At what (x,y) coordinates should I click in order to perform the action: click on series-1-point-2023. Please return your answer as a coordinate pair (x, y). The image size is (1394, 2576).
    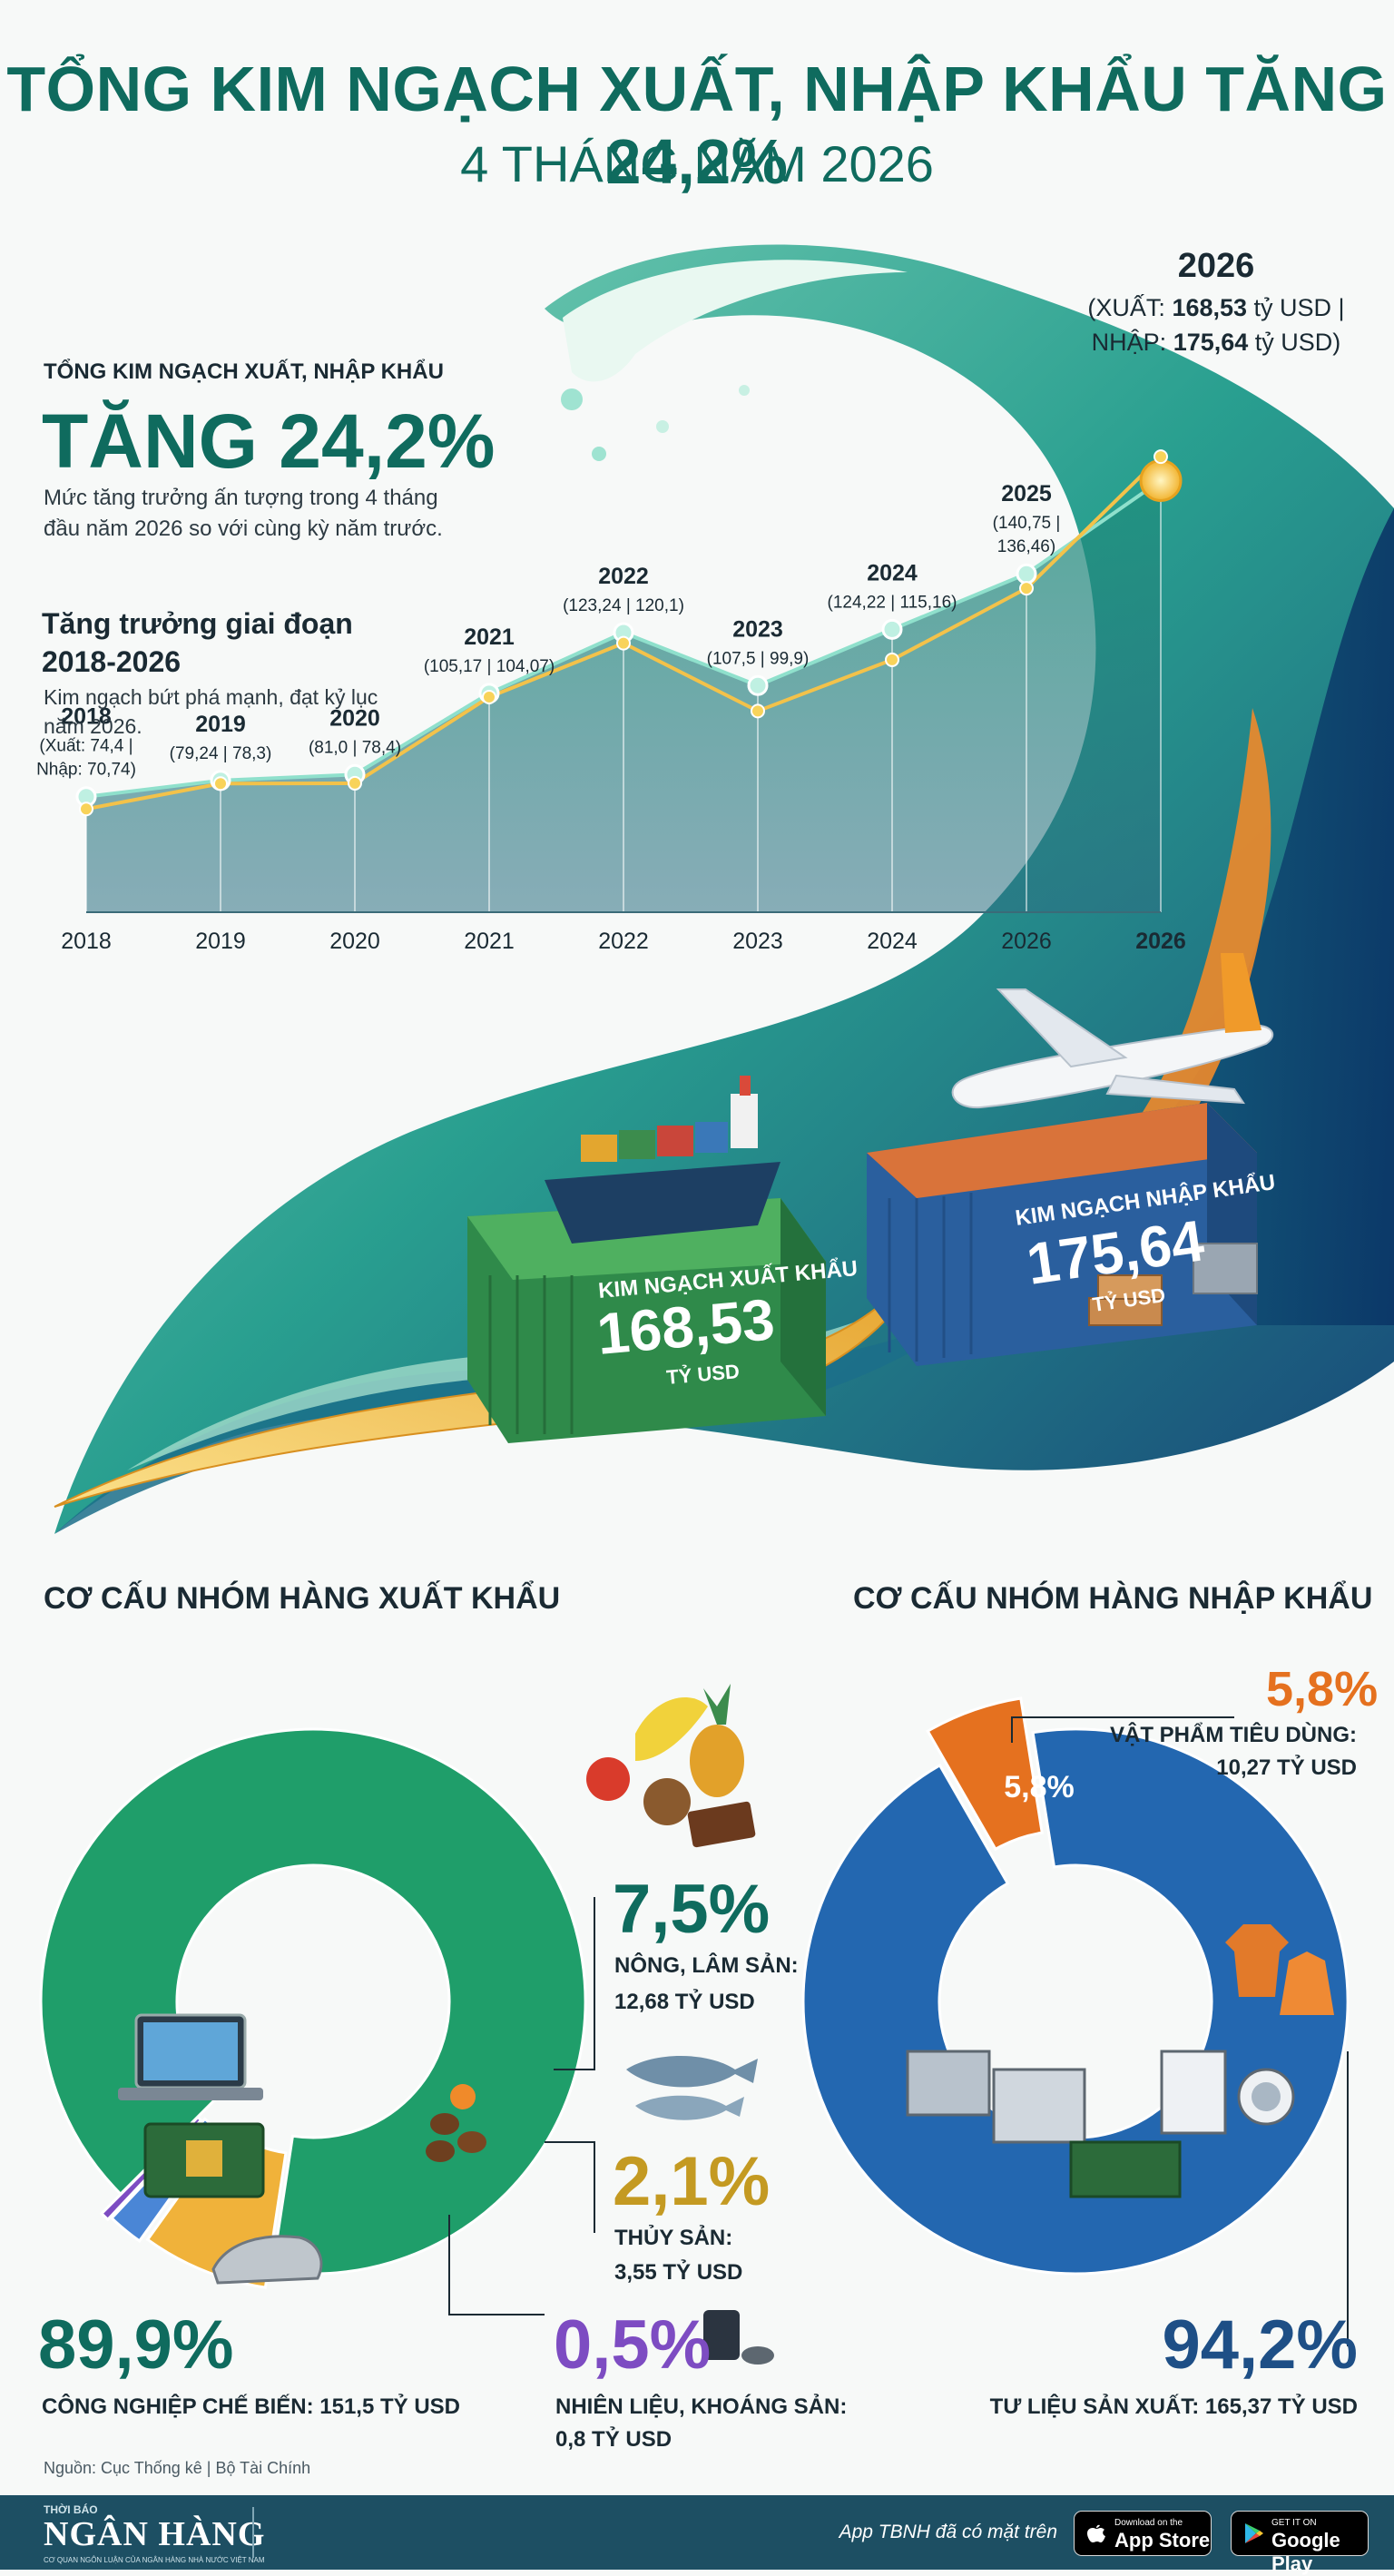
    Looking at the image, I should click on (758, 685).